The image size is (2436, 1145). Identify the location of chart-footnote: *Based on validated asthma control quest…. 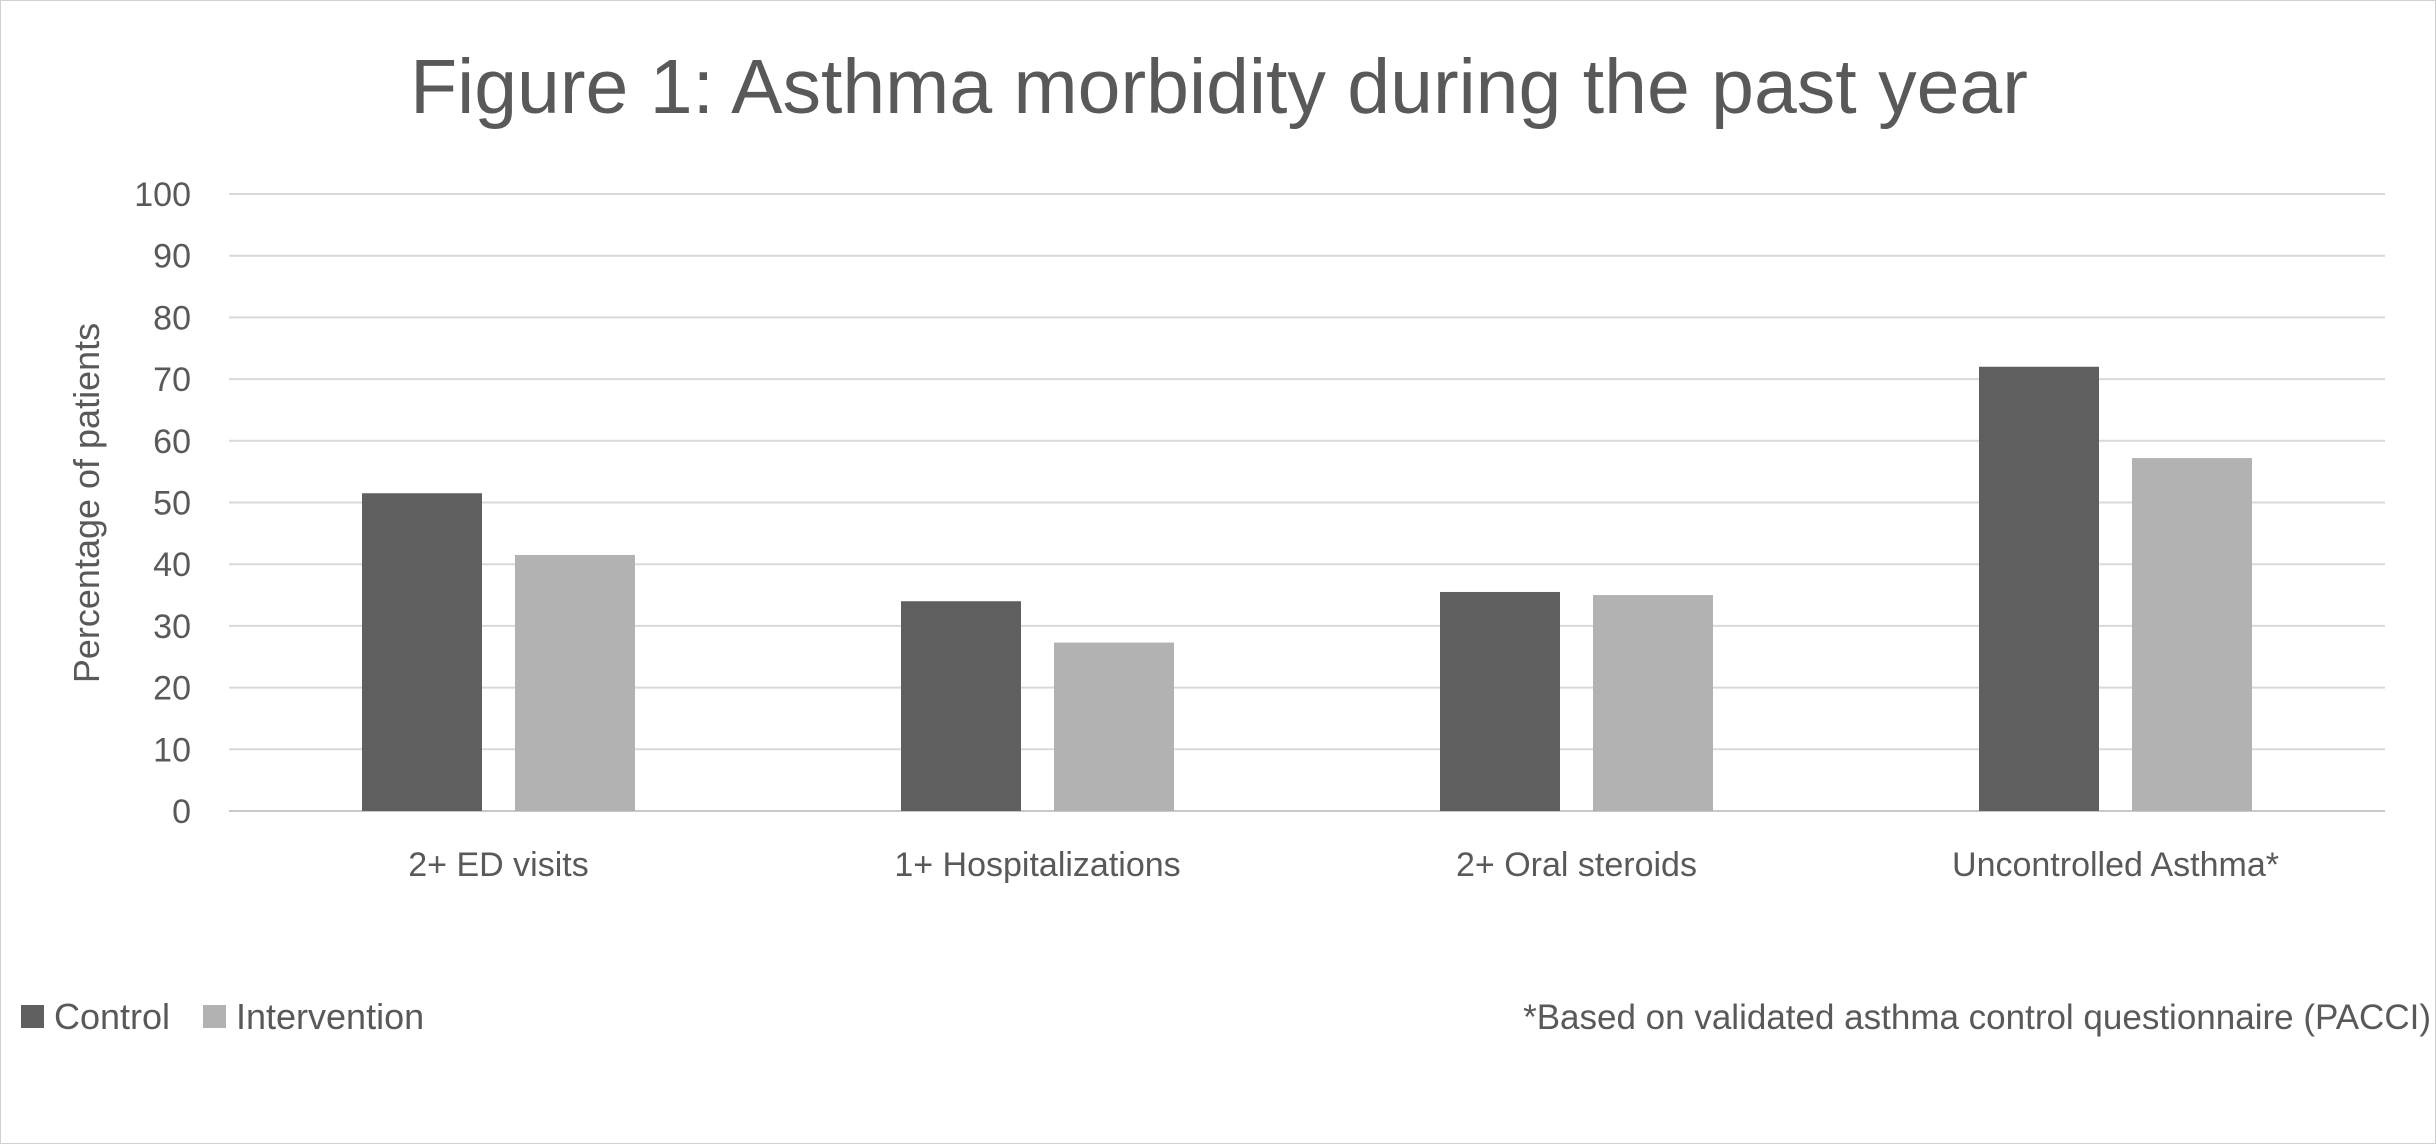
(1977, 1017).